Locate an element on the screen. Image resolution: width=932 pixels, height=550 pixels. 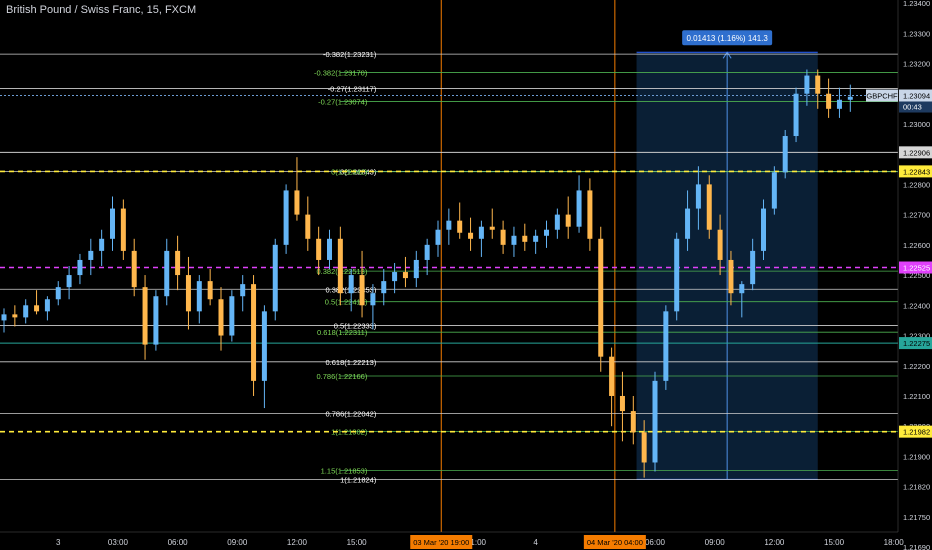
time-marker-tag is located at coordinates (614, 542).